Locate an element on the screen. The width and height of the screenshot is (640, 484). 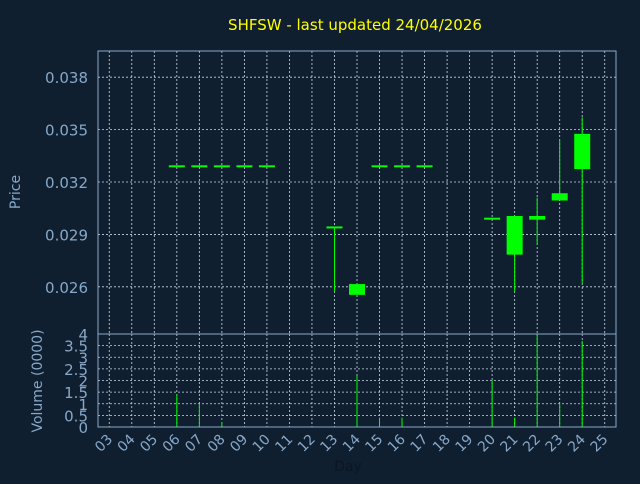
volume-axis-label: Volume (0000) is located at coordinates (38, 380).